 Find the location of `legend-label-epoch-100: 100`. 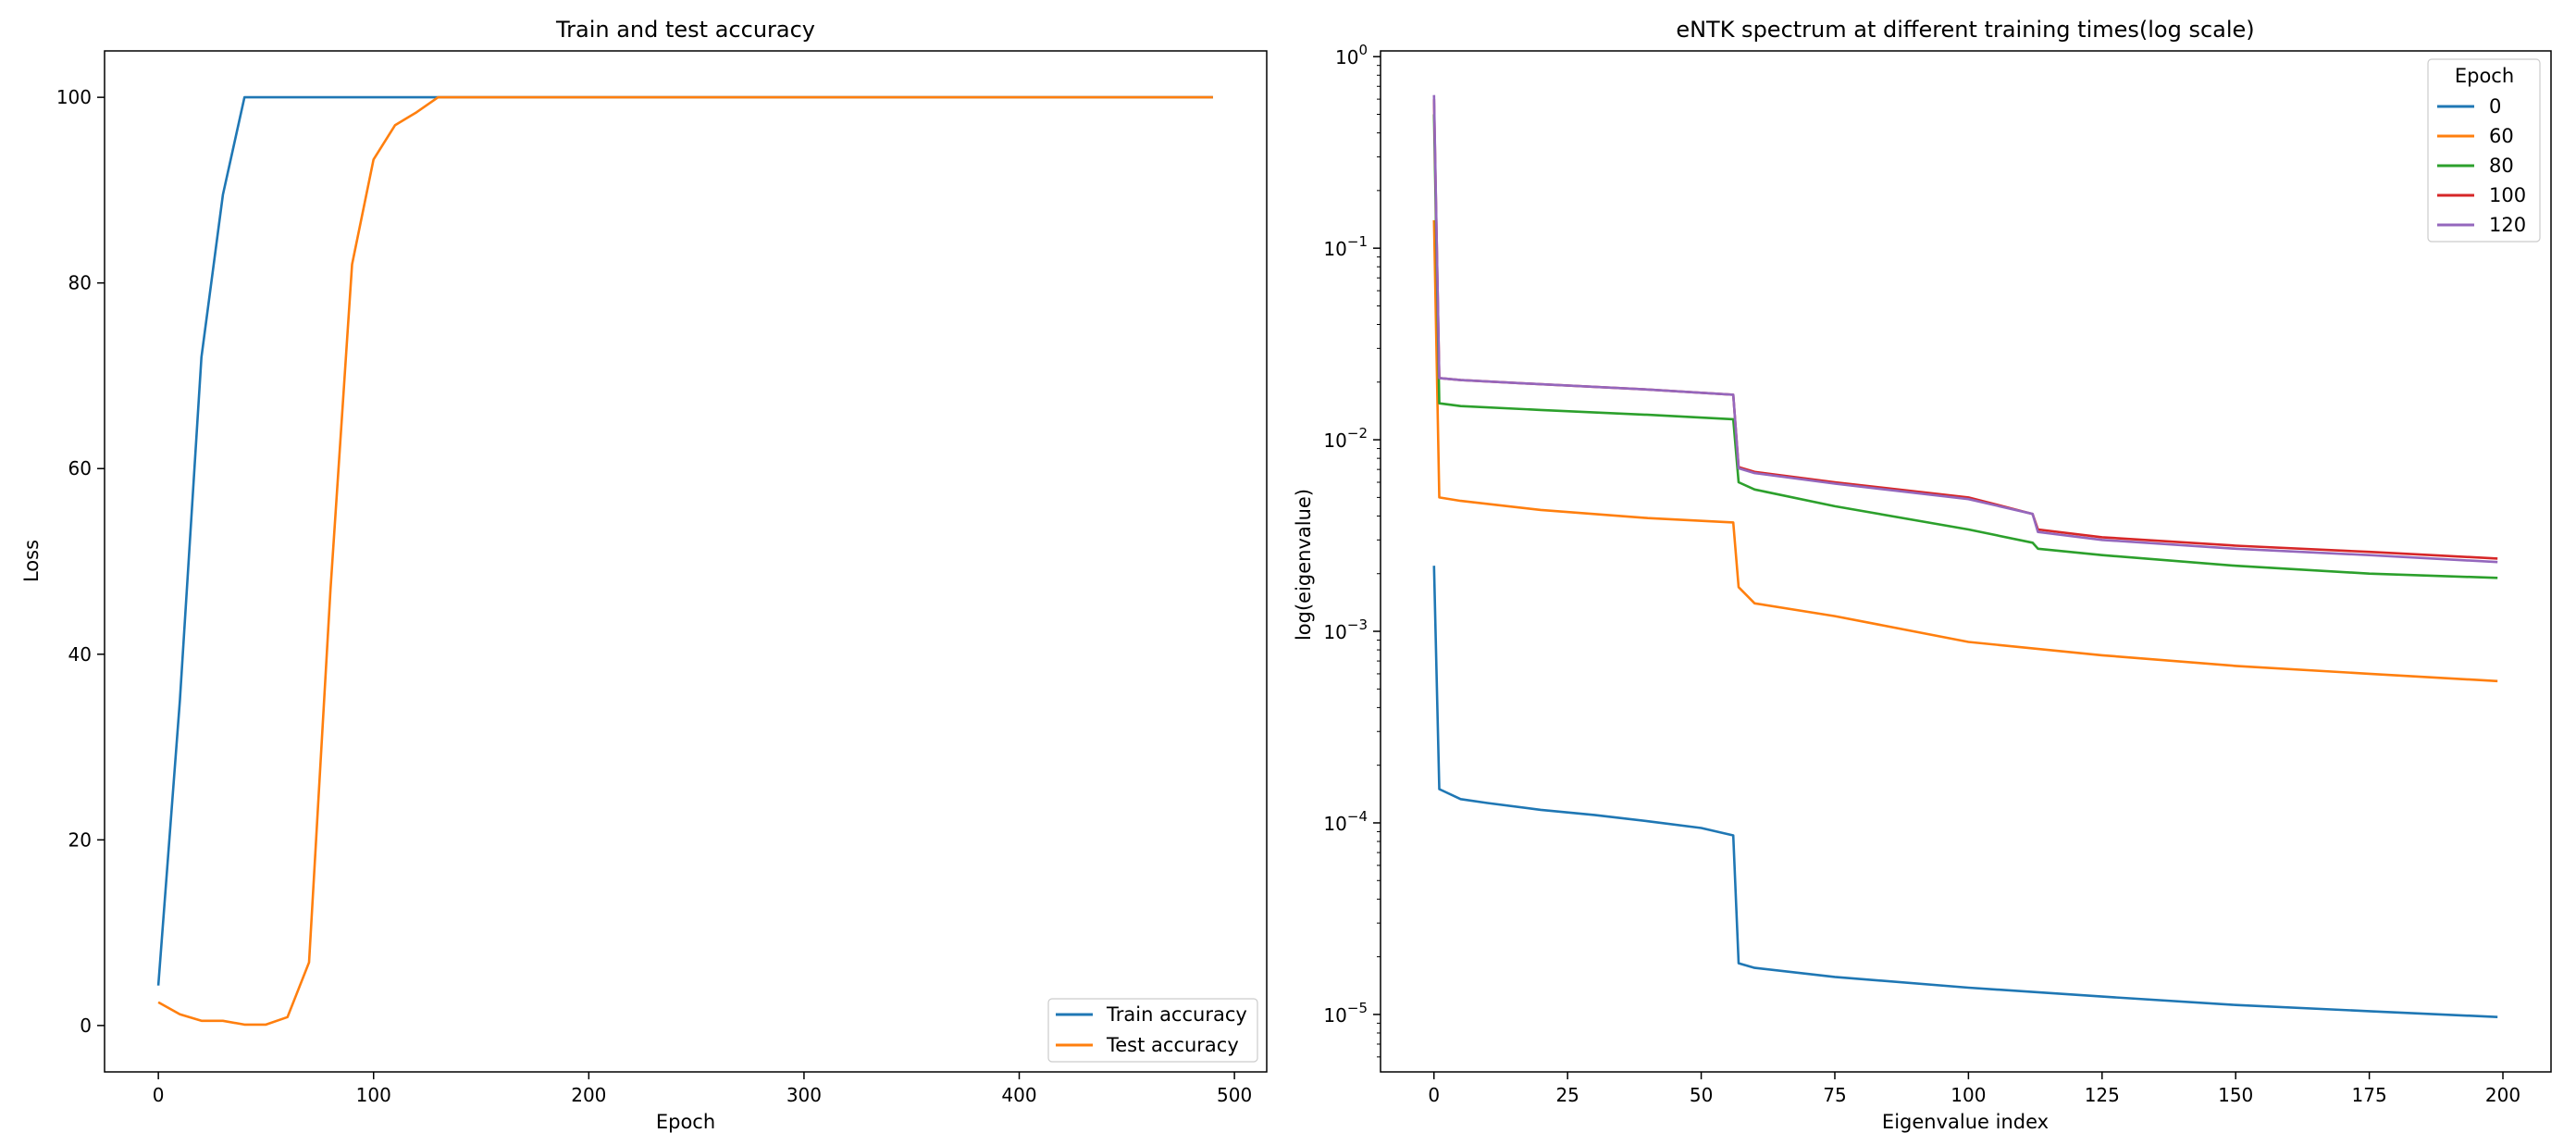

legend-label-epoch-100: 100 is located at coordinates (2507, 195).